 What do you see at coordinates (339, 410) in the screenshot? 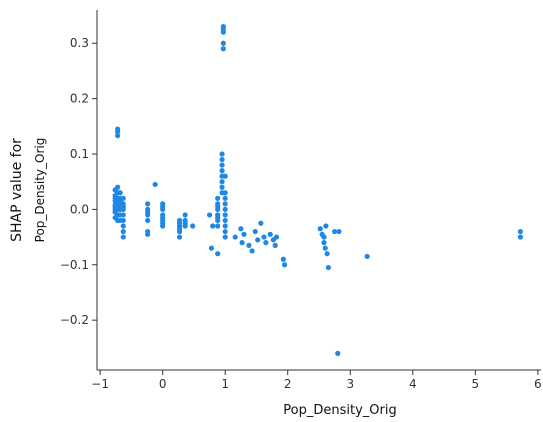
I see `x-axis-label: Pop_Density_Orig` at bounding box center [339, 410].